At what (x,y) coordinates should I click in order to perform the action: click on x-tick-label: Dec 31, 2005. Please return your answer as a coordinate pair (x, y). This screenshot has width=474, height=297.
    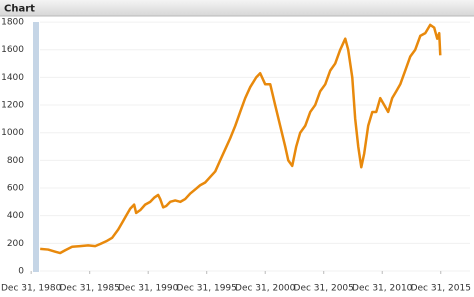
    Looking at the image, I should click on (324, 289).